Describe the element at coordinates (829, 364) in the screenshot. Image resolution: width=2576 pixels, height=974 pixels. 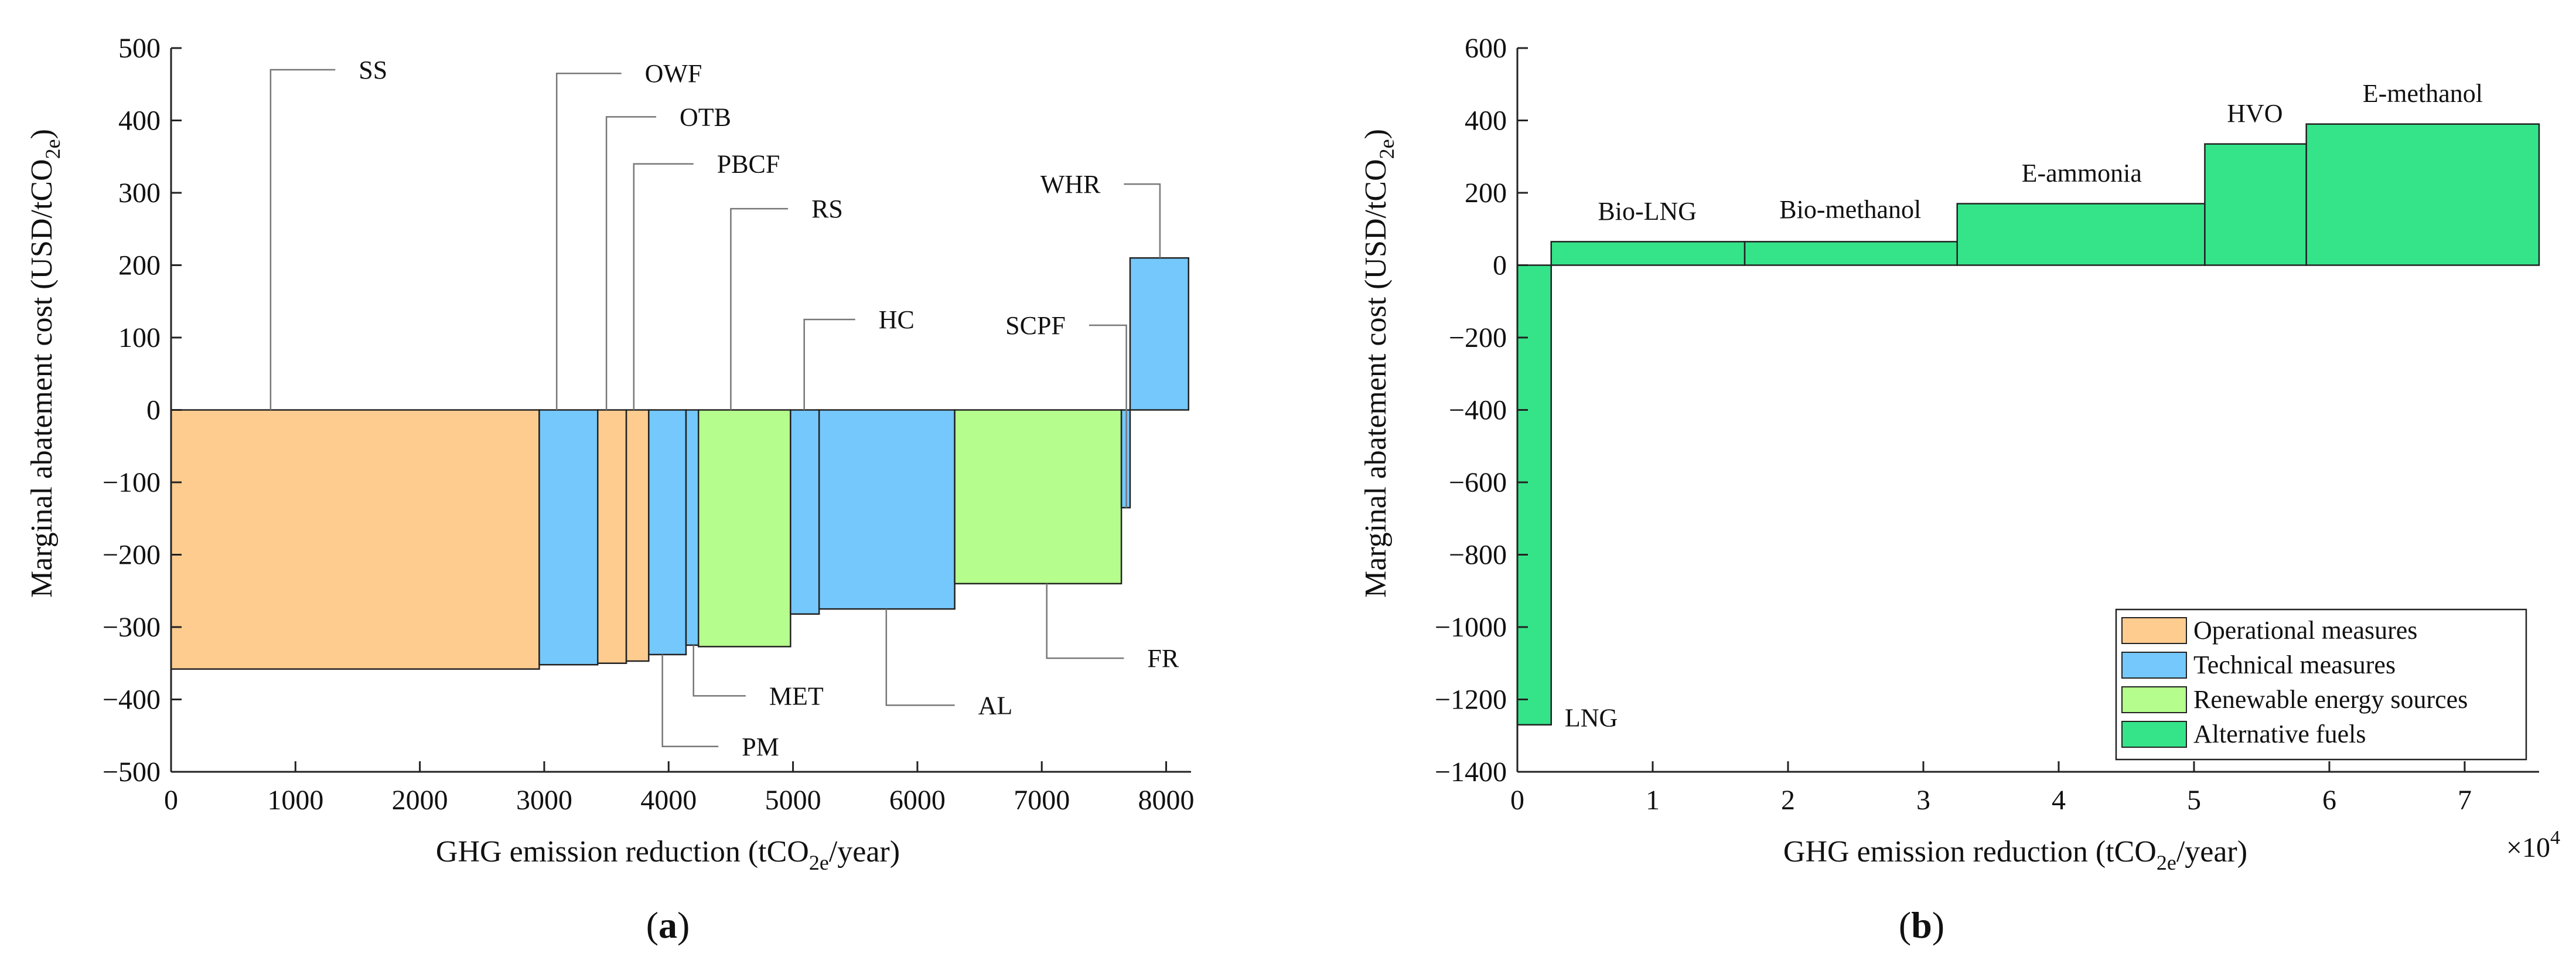
I see `callout-line-hc` at that location.